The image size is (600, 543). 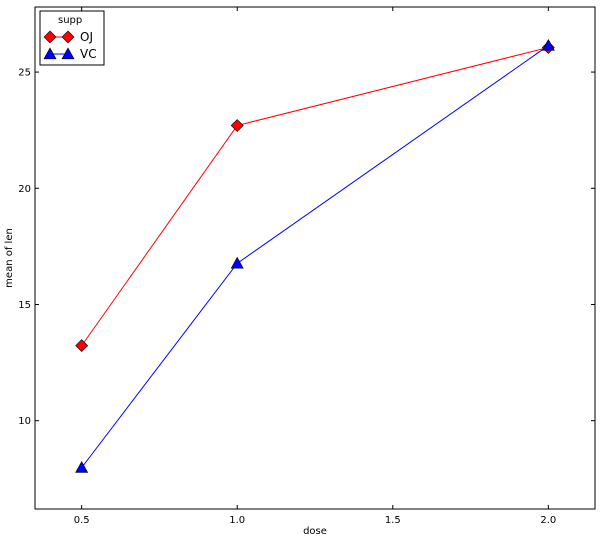 I want to click on y-tick-label: 25, so click(x=24, y=73).